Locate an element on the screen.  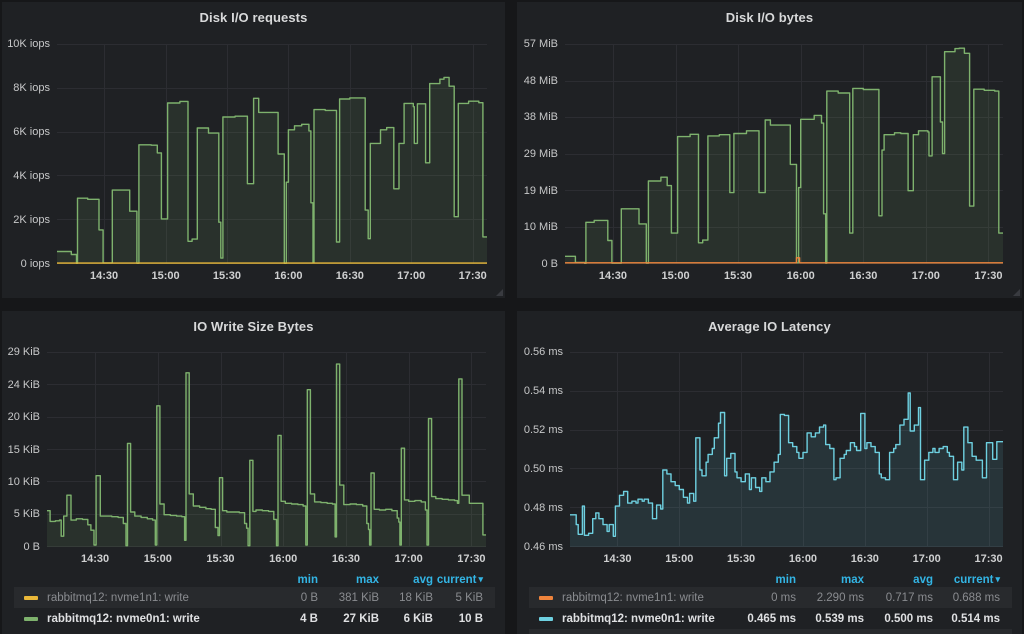
legend-row-partial is located at coordinates (770, 631).